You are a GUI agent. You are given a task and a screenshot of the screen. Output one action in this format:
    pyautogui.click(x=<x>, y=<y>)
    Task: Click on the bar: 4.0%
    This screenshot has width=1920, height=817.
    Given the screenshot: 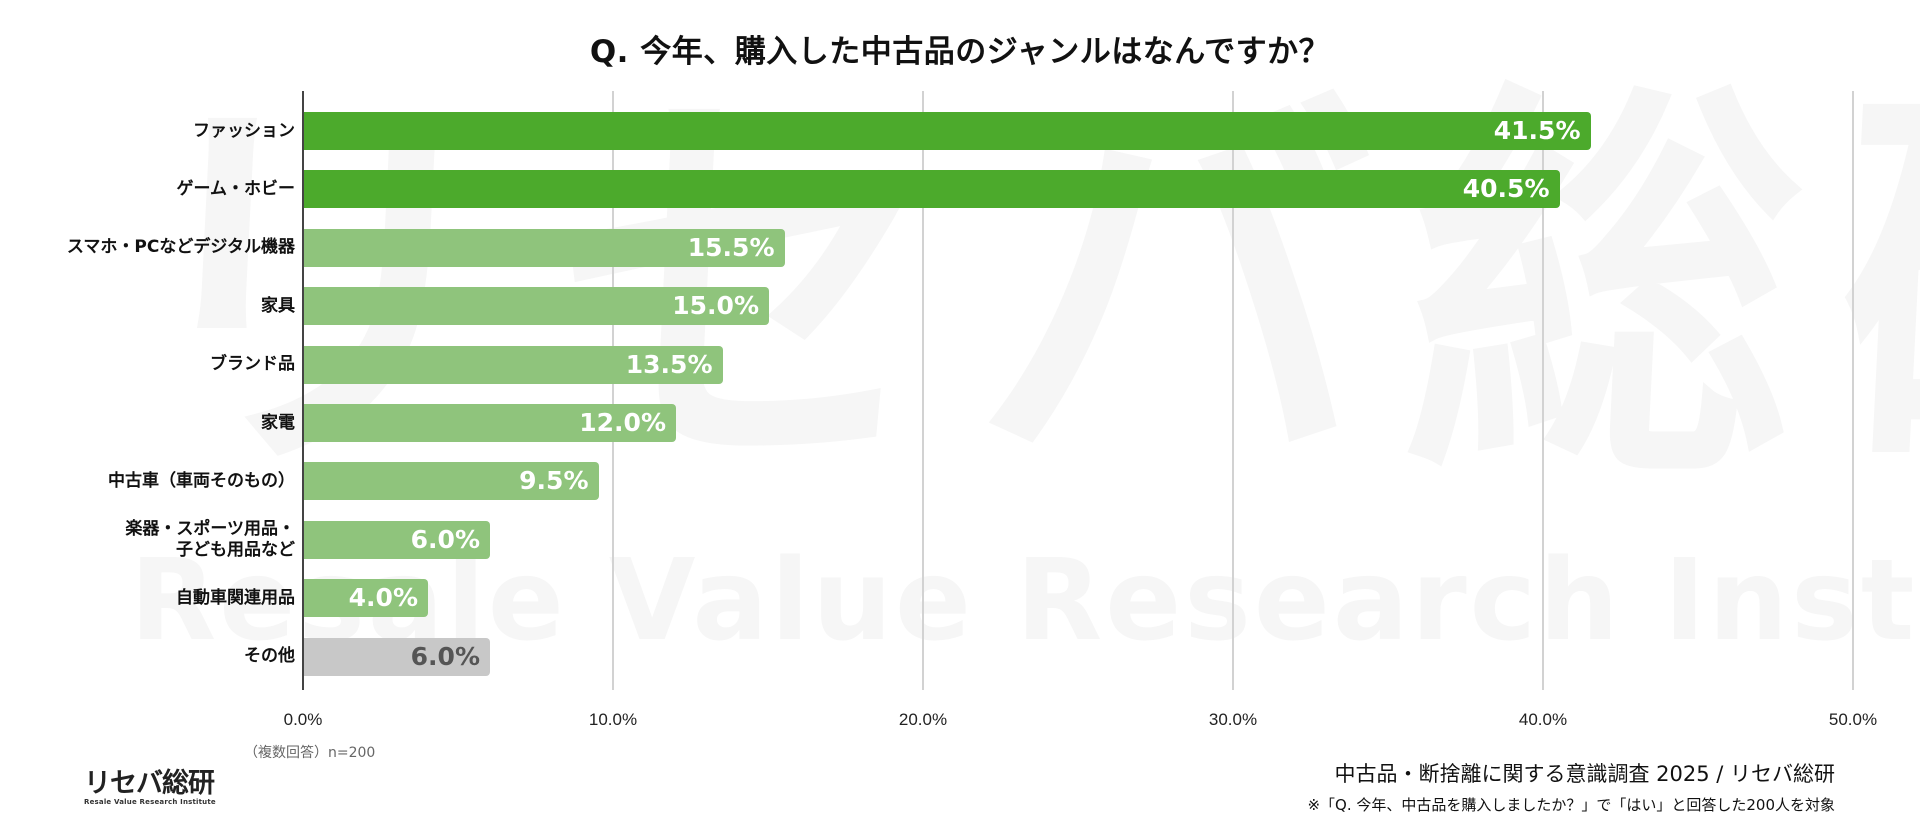 What is the action you would take?
    pyautogui.click(x=366, y=598)
    